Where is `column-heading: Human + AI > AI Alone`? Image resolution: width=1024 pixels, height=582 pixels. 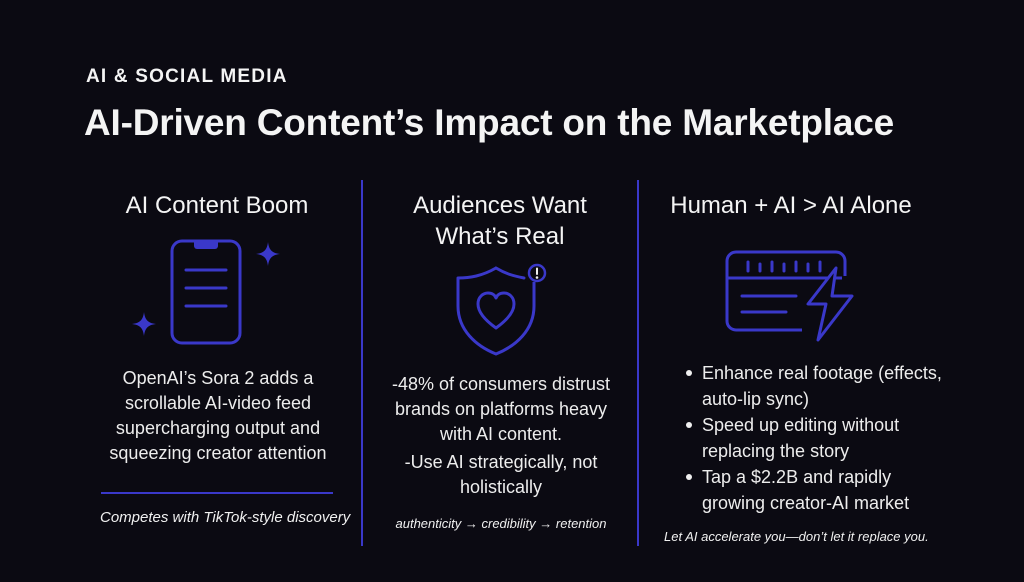 column-heading: Human + AI > AI Alone is located at coordinates (791, 205).